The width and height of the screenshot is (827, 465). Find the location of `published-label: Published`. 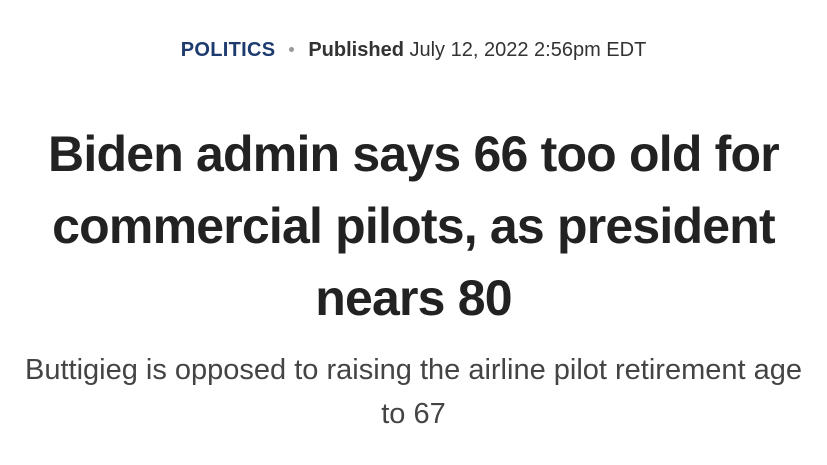

published-label: Published is located at coordinates (356, 50).